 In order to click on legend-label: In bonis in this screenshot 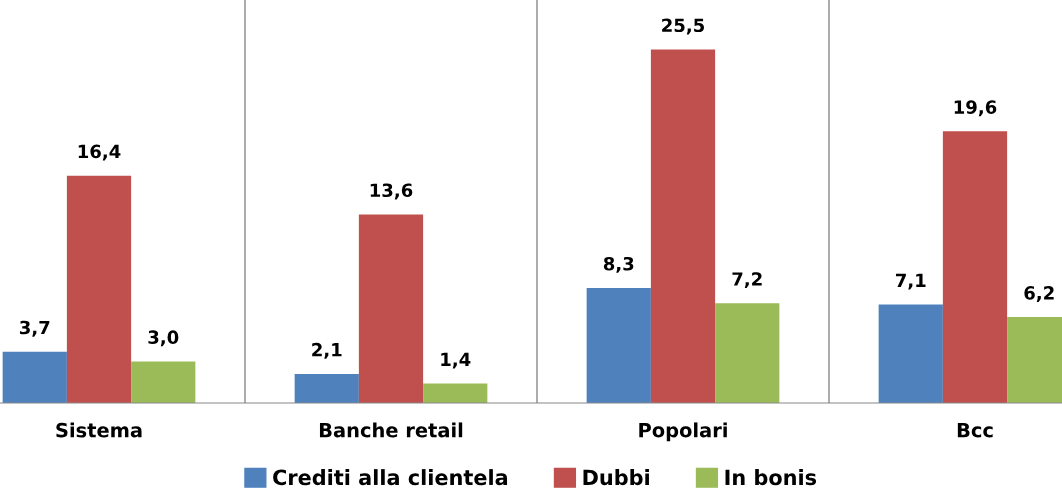, I will do `click(771, 477)`.